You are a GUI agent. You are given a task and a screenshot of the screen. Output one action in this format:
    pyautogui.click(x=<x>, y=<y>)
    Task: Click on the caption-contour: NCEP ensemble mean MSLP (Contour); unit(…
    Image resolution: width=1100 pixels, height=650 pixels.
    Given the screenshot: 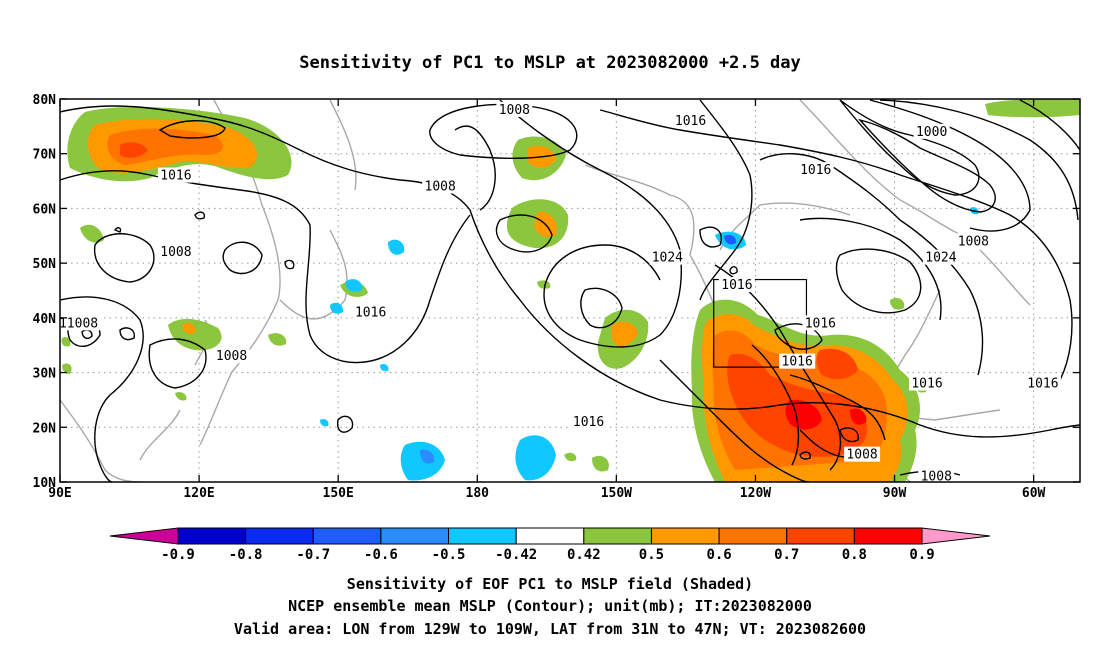 What is the action you would take?
    pyautogui.click(x=550, y=606)
    